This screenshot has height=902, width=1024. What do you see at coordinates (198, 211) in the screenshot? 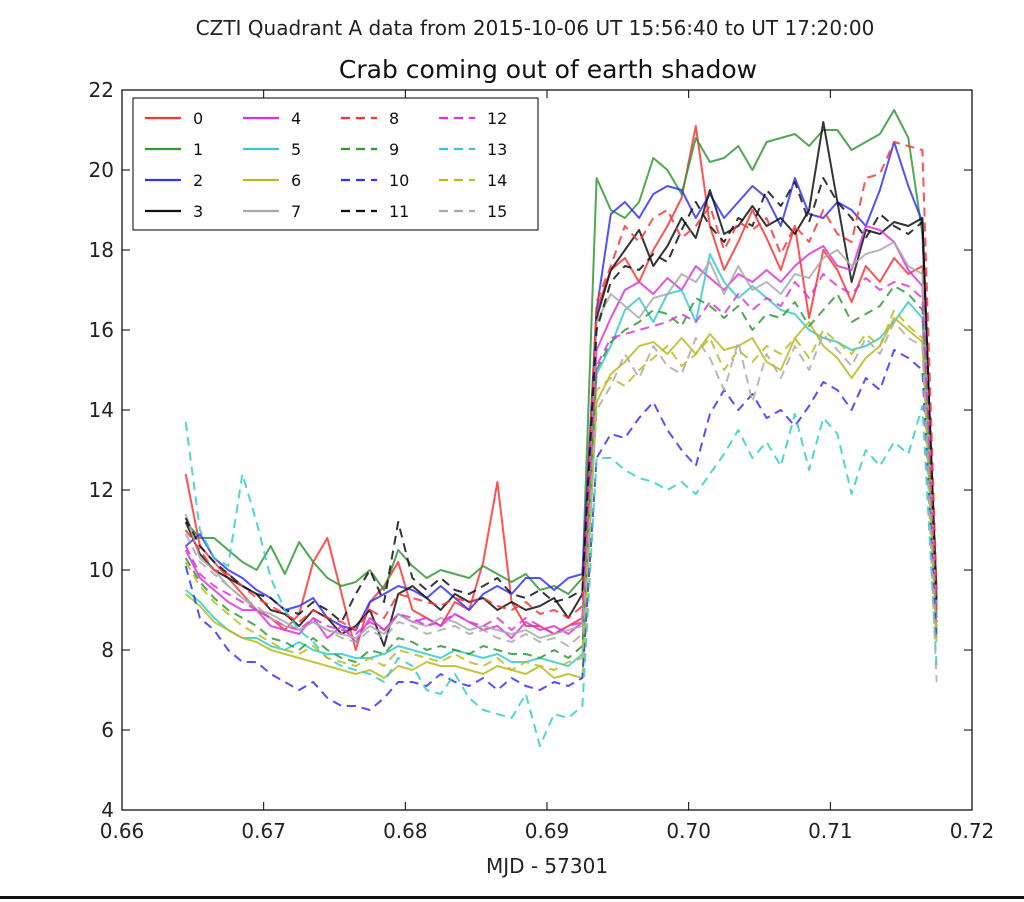
I see `legend-label-3: 3` at bounding box center [198, 211].